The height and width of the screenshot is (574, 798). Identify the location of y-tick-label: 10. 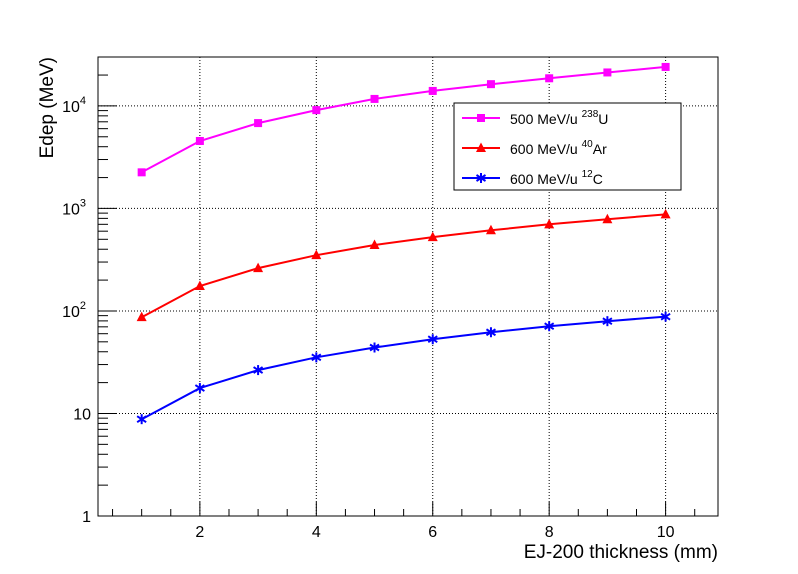
(82, 414).